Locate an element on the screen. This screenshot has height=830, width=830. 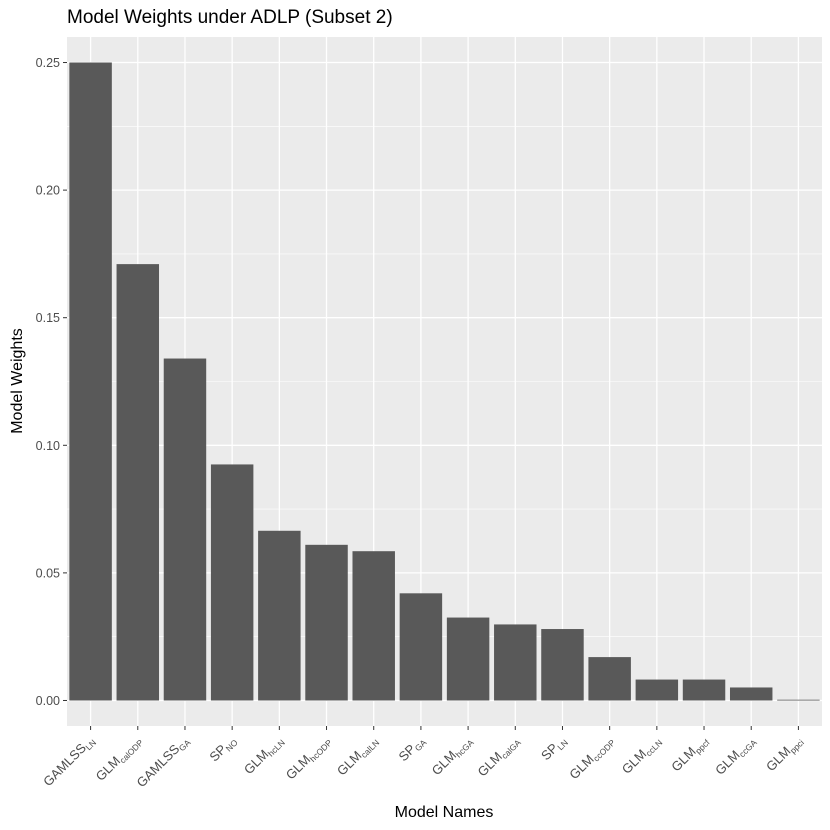
x-axis-title: Model Names is located at coordinates (444, 812).